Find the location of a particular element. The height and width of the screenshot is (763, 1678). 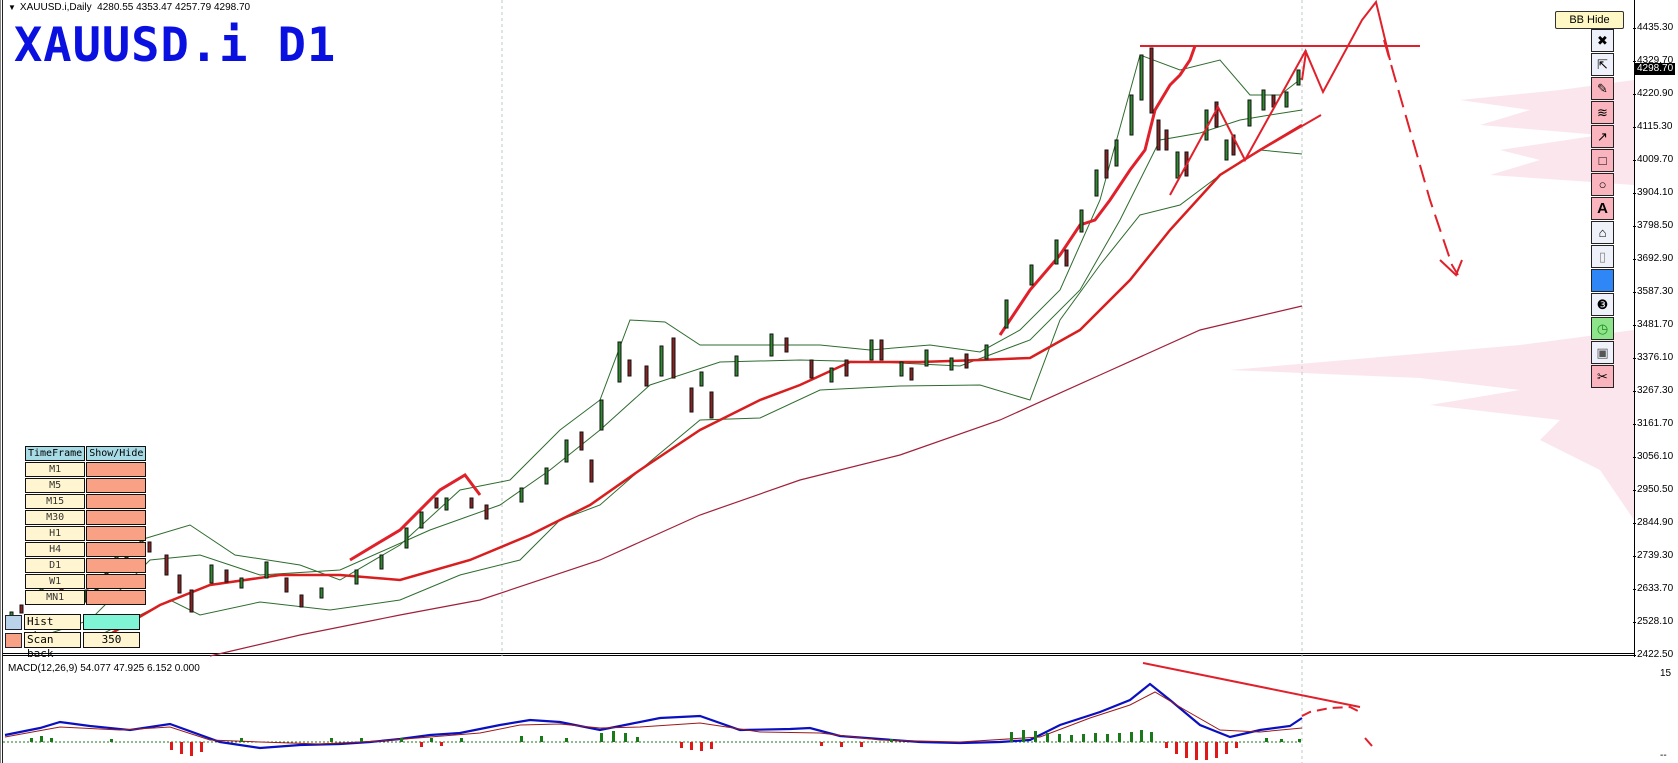

trash-icon: ▯ is located at coordinates (1602, 256).